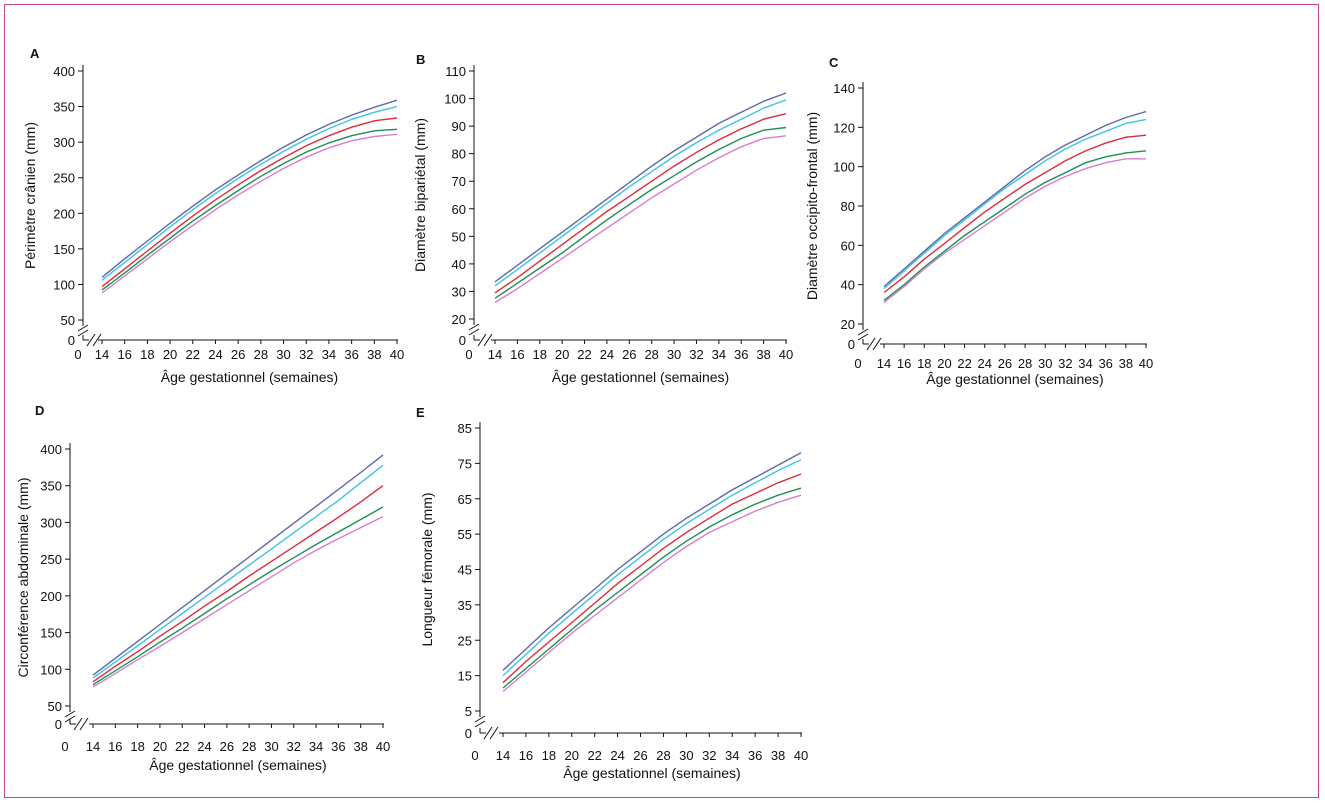 This screenshot has height=804, width=1325. What do you see at coordinates (465, 534) in the screenshot?
I see `y-tick-label: 55` at bounding box center [465, 534].